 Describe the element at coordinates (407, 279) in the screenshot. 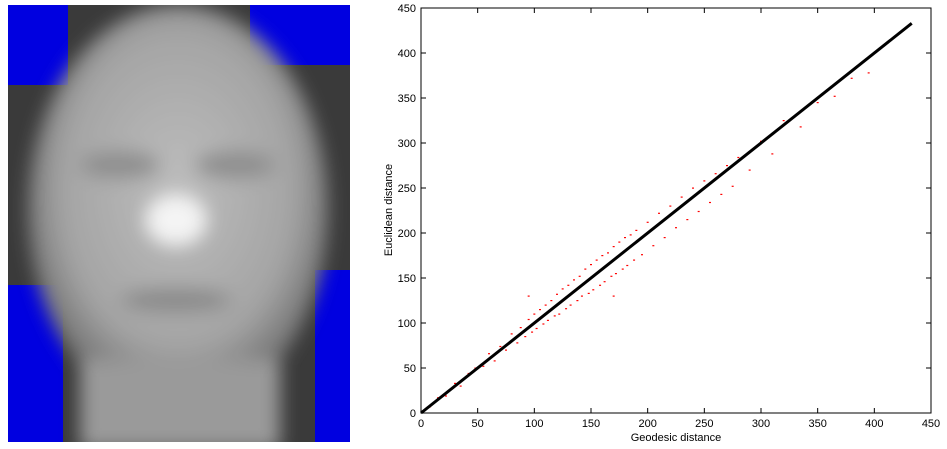

I see `y-tick-label: 150` at that location.